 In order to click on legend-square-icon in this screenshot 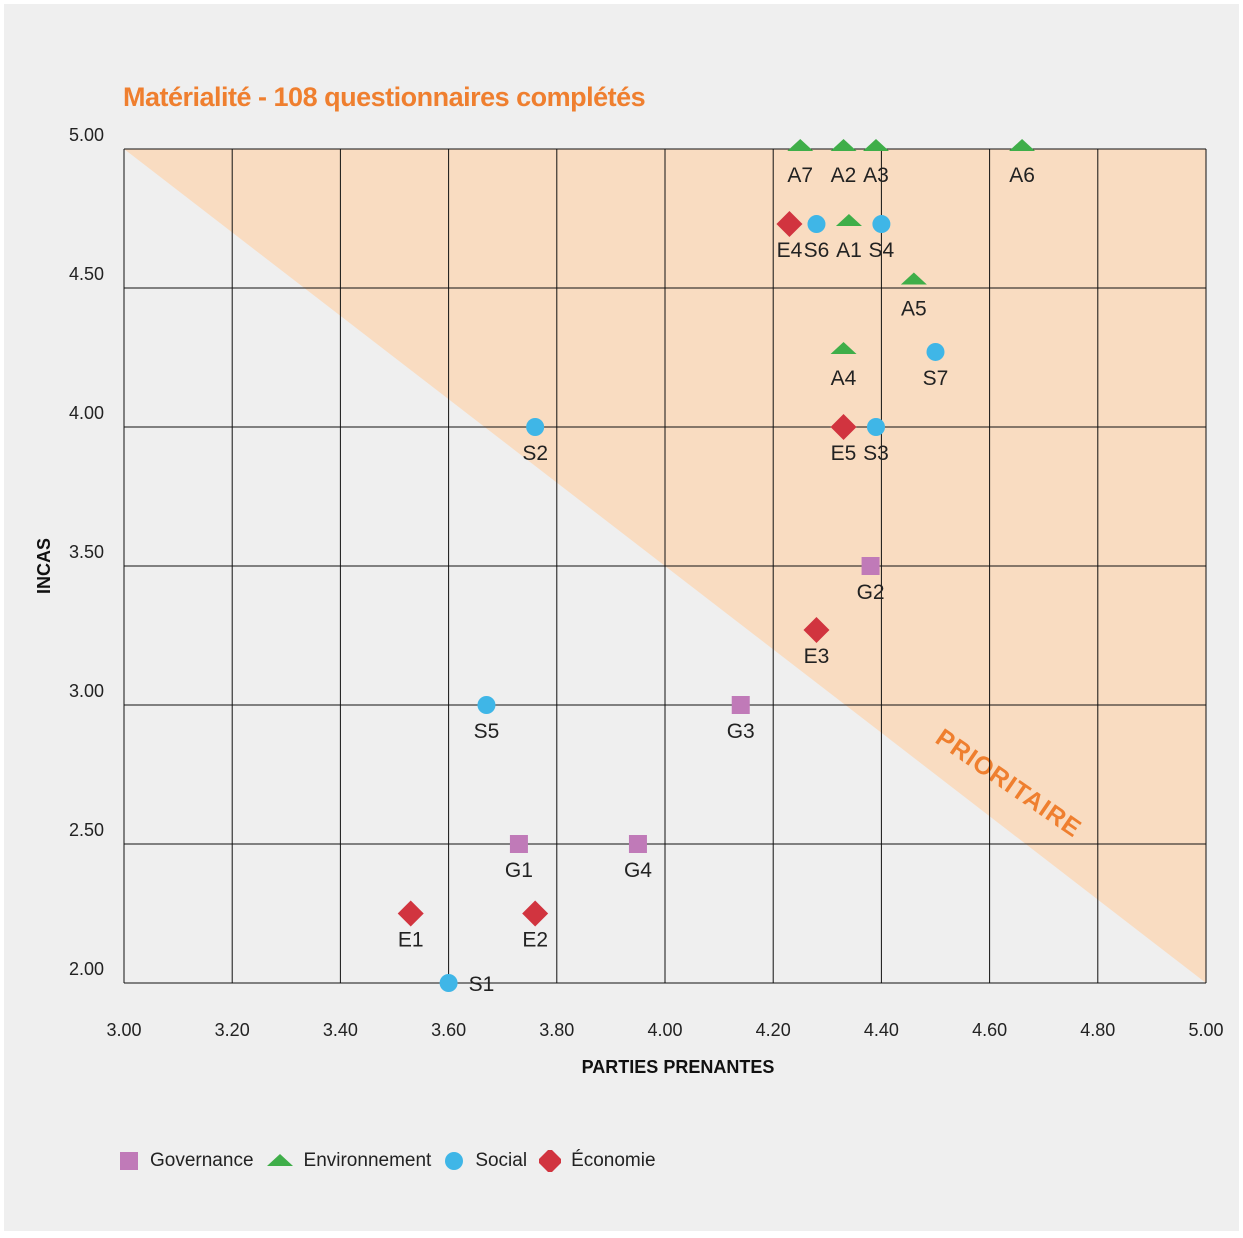, I will do `click(129, 1161)`.